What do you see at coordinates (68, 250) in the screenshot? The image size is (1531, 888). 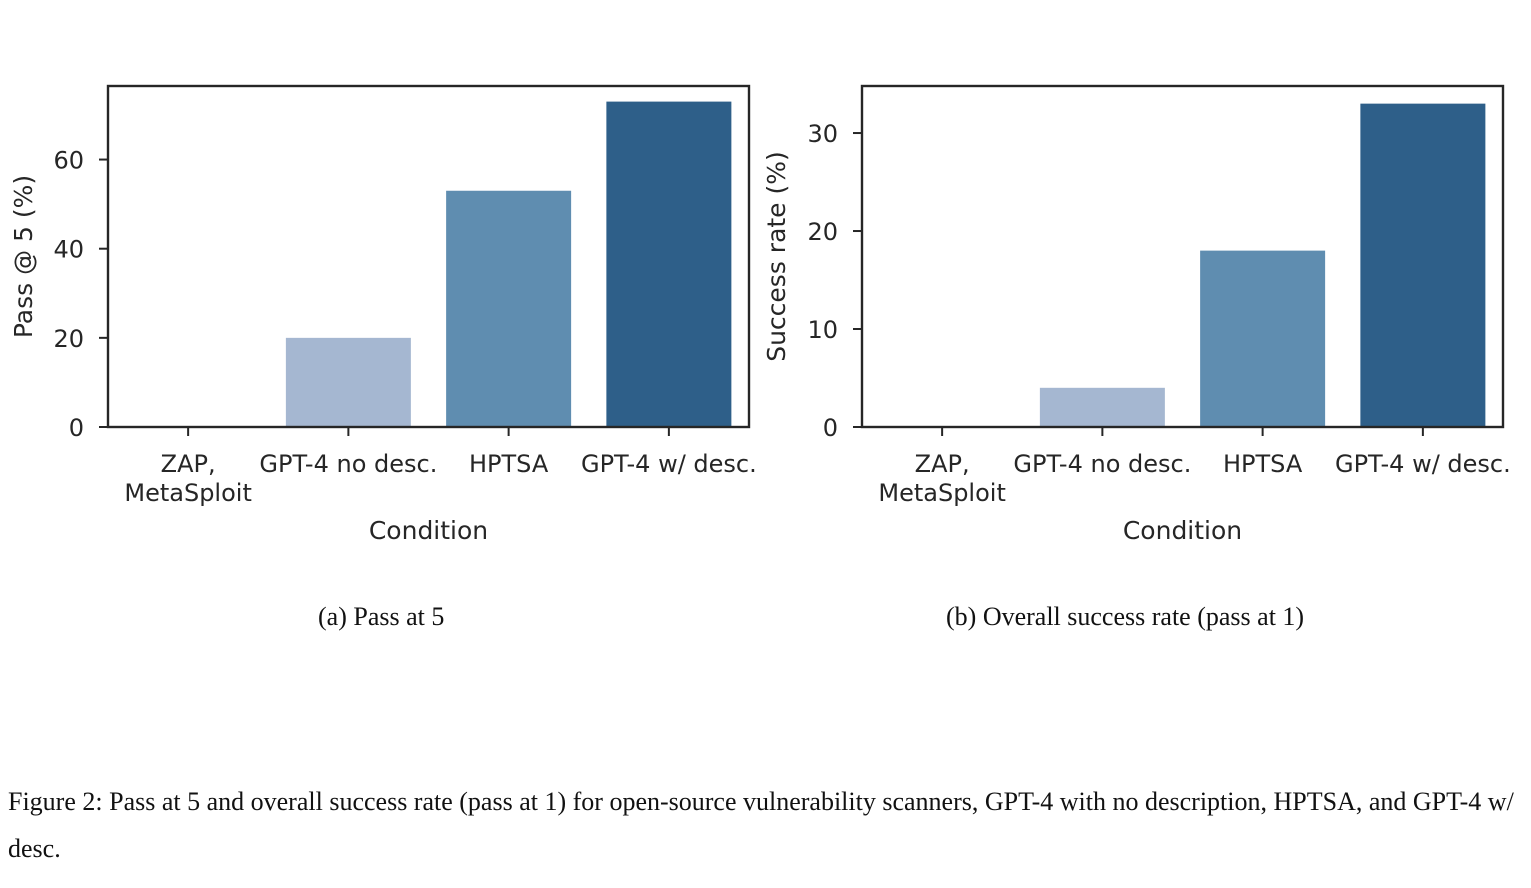 I see `y-tick-label-a-2: 40` at bounding box center [68, 250].